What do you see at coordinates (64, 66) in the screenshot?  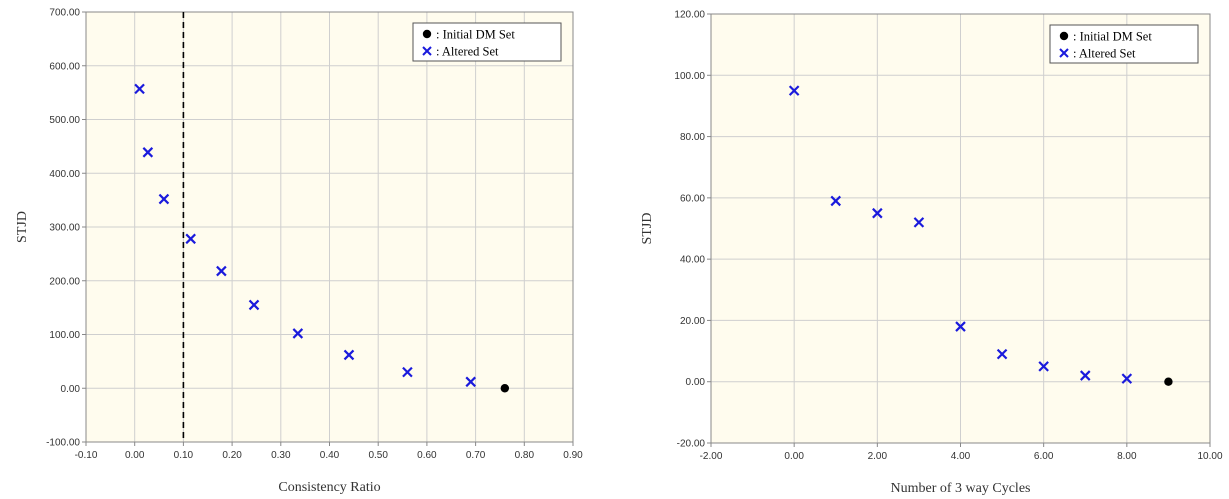 I see `y-tick-label: 600.00` at bounding box center [64, 66].